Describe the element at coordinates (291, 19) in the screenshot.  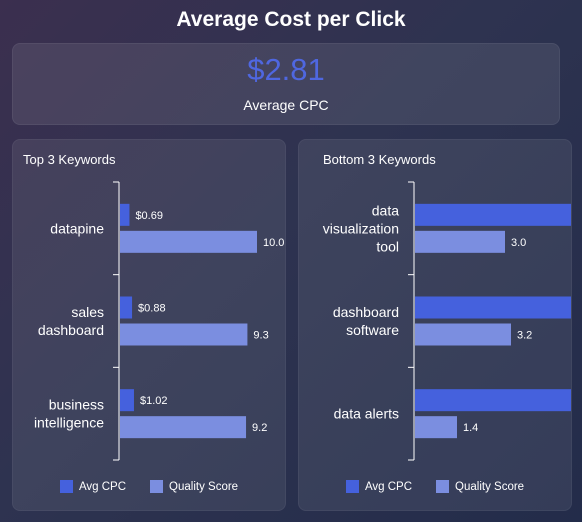
I see `page-title: Average Cost per Click` at that location.